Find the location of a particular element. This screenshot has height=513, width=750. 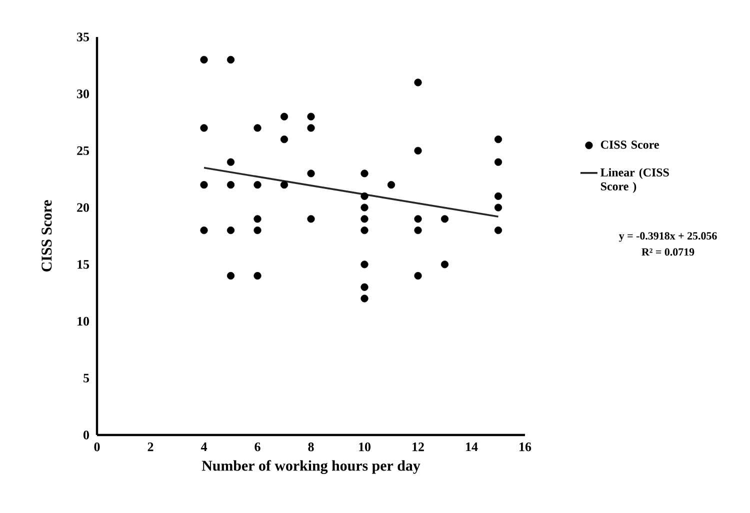

x-axis-title: Number of working hours per day is located at coordinates (311, 467).